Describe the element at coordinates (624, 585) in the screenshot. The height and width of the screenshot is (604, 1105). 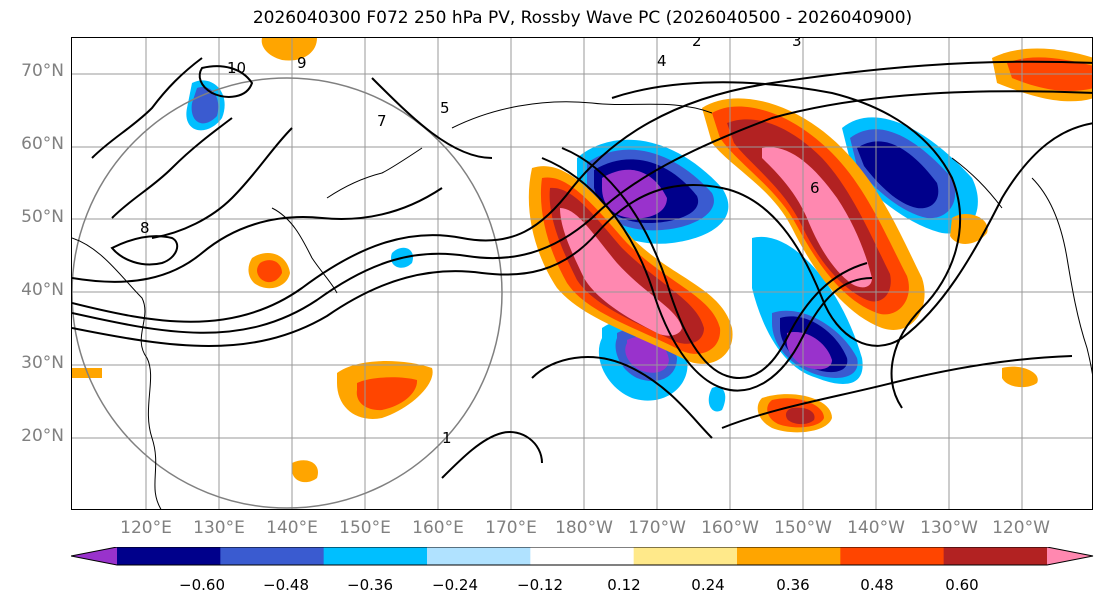
I see `colorbar-tick-label: 0.12` at that location.